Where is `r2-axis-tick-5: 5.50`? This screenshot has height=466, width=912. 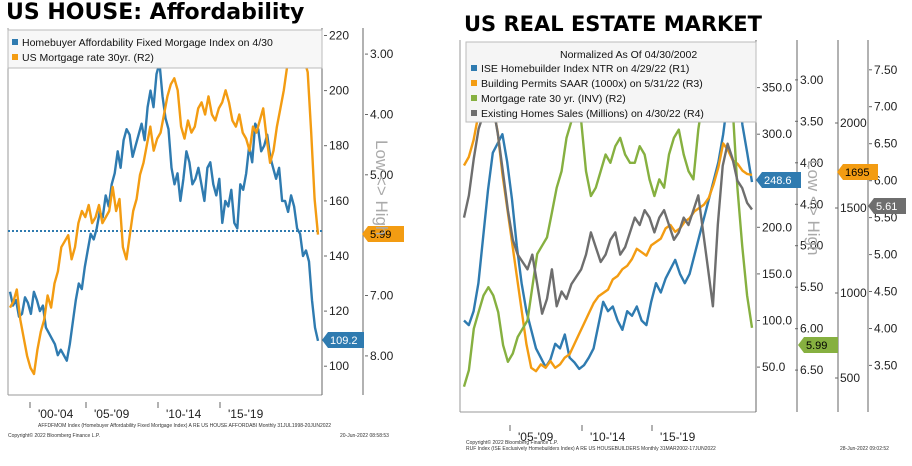
r2-axis-tick-5: 5.50 is located at coordinates (812, 287).